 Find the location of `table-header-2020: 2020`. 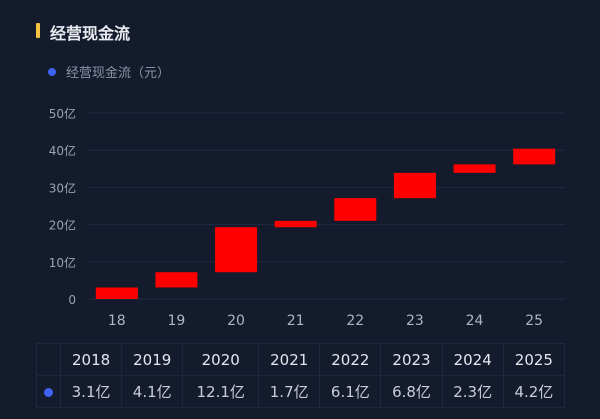

table-header-2020: 2020 is located at coordinates (221, 359).